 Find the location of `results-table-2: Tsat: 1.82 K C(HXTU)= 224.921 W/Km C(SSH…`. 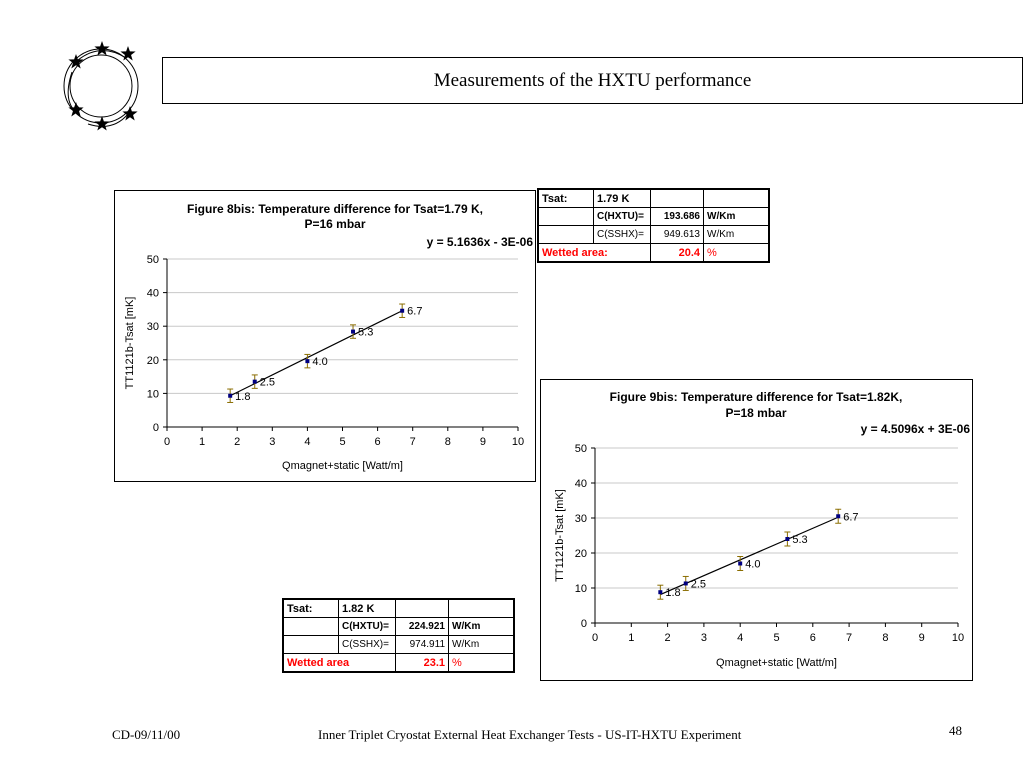

results-table-2: Tsat: 1.82 K C(HXTU)= 224.921 W/Km C(SSH… is located at coordinates (398, 635).